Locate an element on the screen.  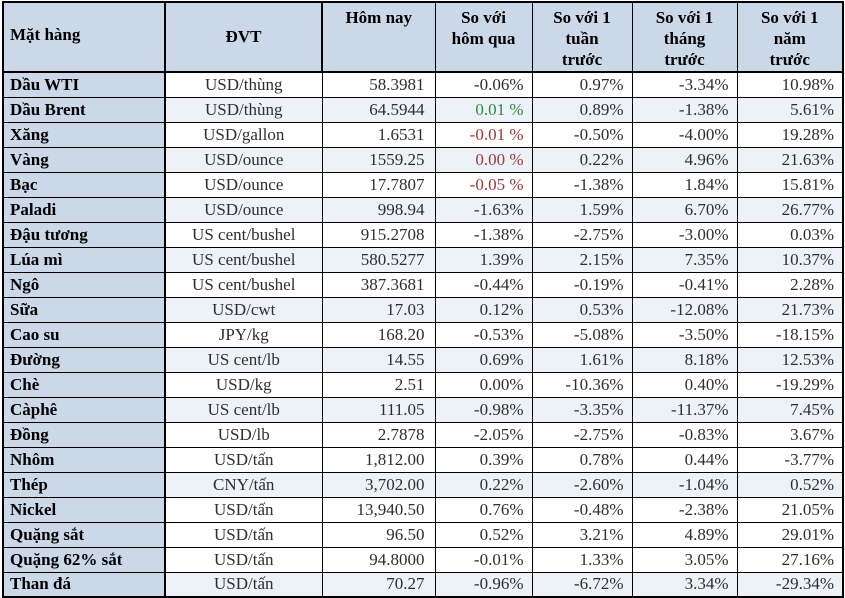
unit-value: USD/gallon is located at coordinates (243, 134).